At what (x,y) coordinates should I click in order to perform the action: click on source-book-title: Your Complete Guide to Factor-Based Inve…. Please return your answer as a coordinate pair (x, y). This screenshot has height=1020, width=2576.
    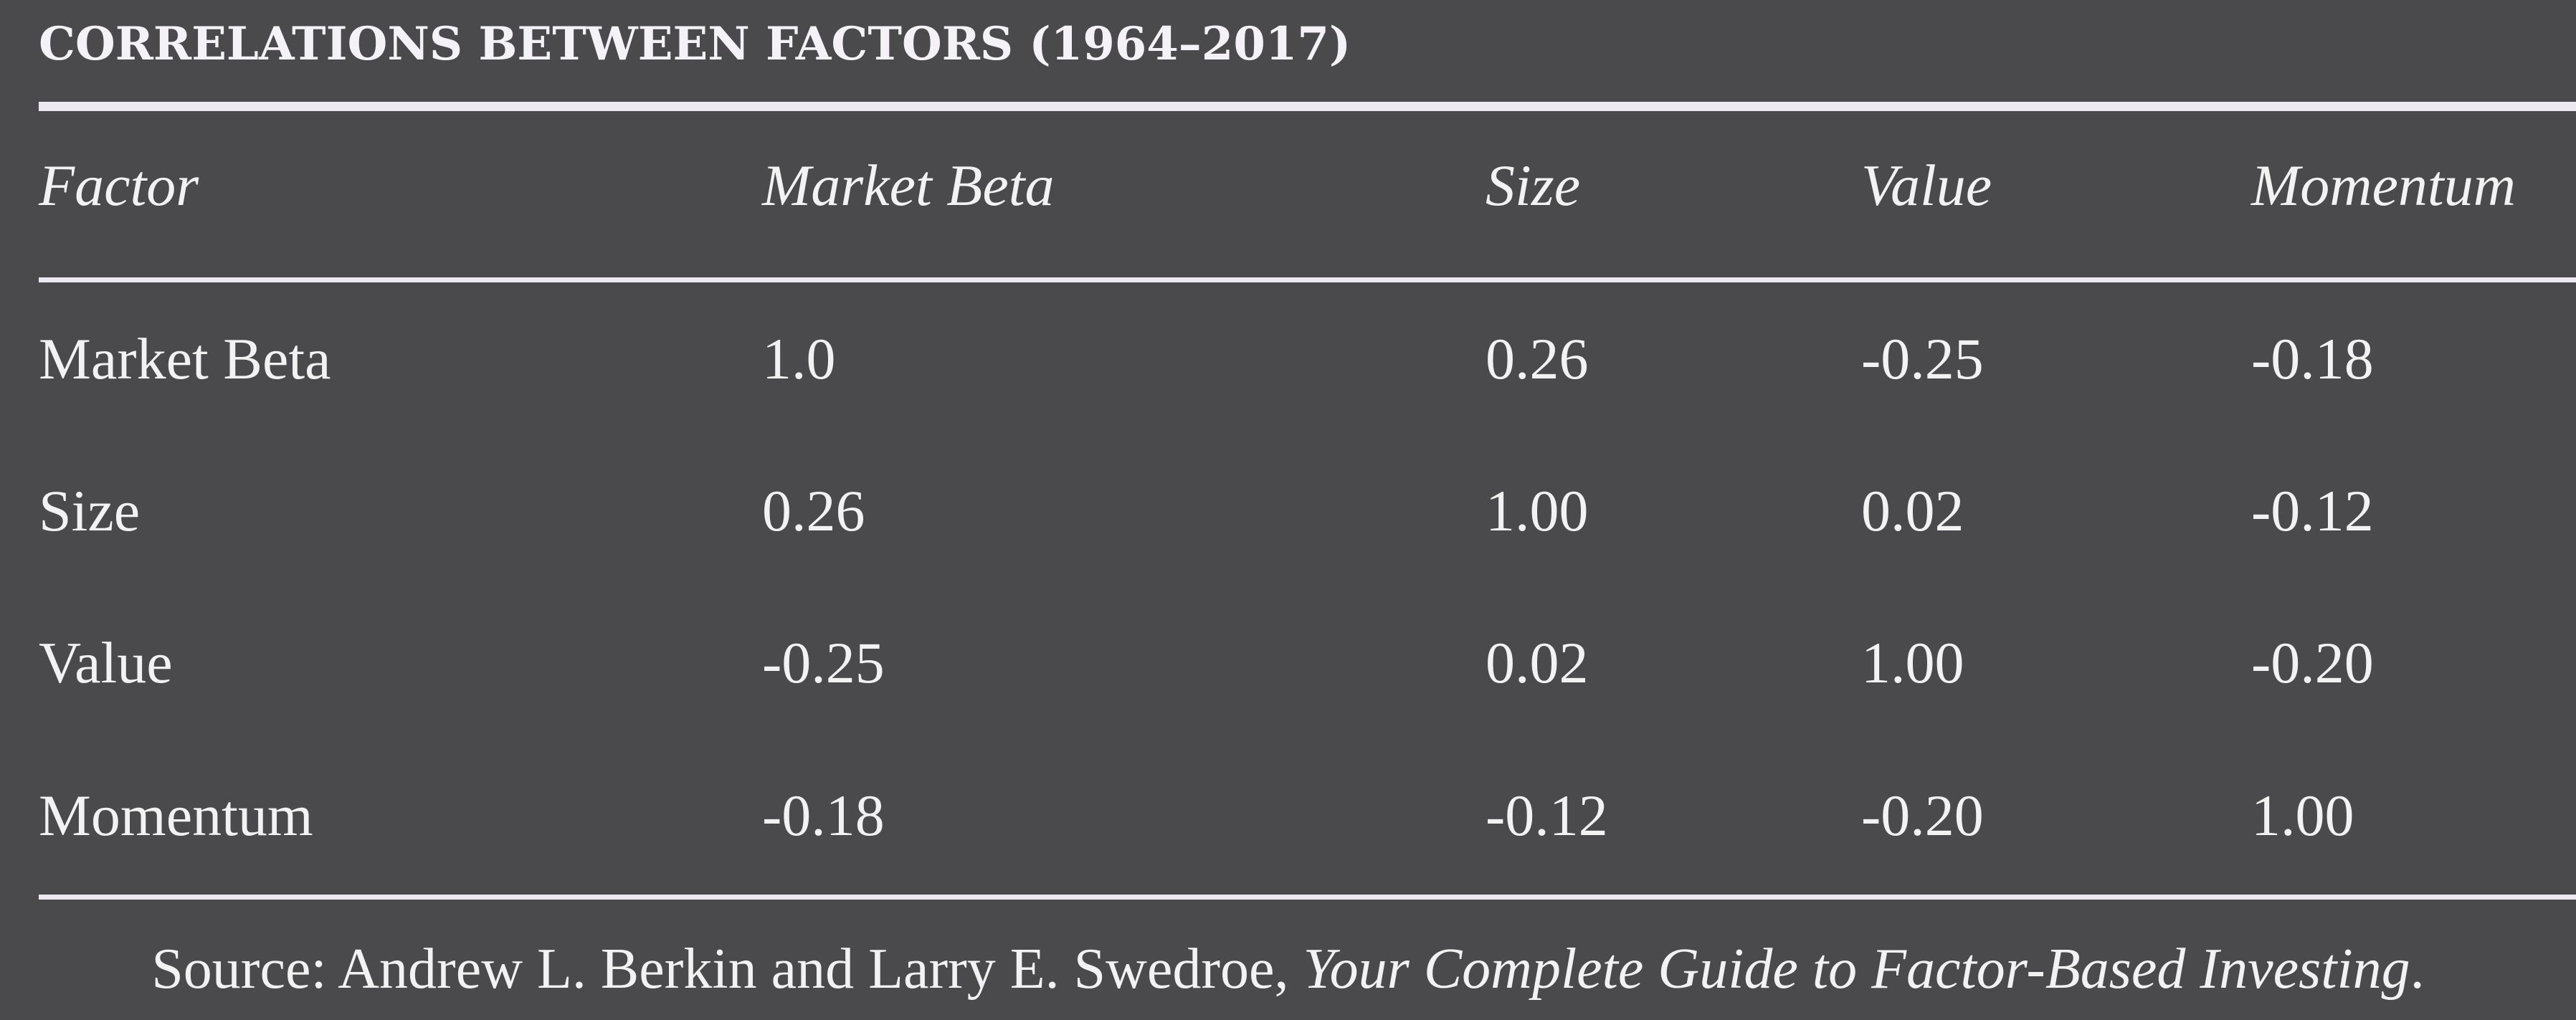
    Looking at the image, I should click on (1856, 969).